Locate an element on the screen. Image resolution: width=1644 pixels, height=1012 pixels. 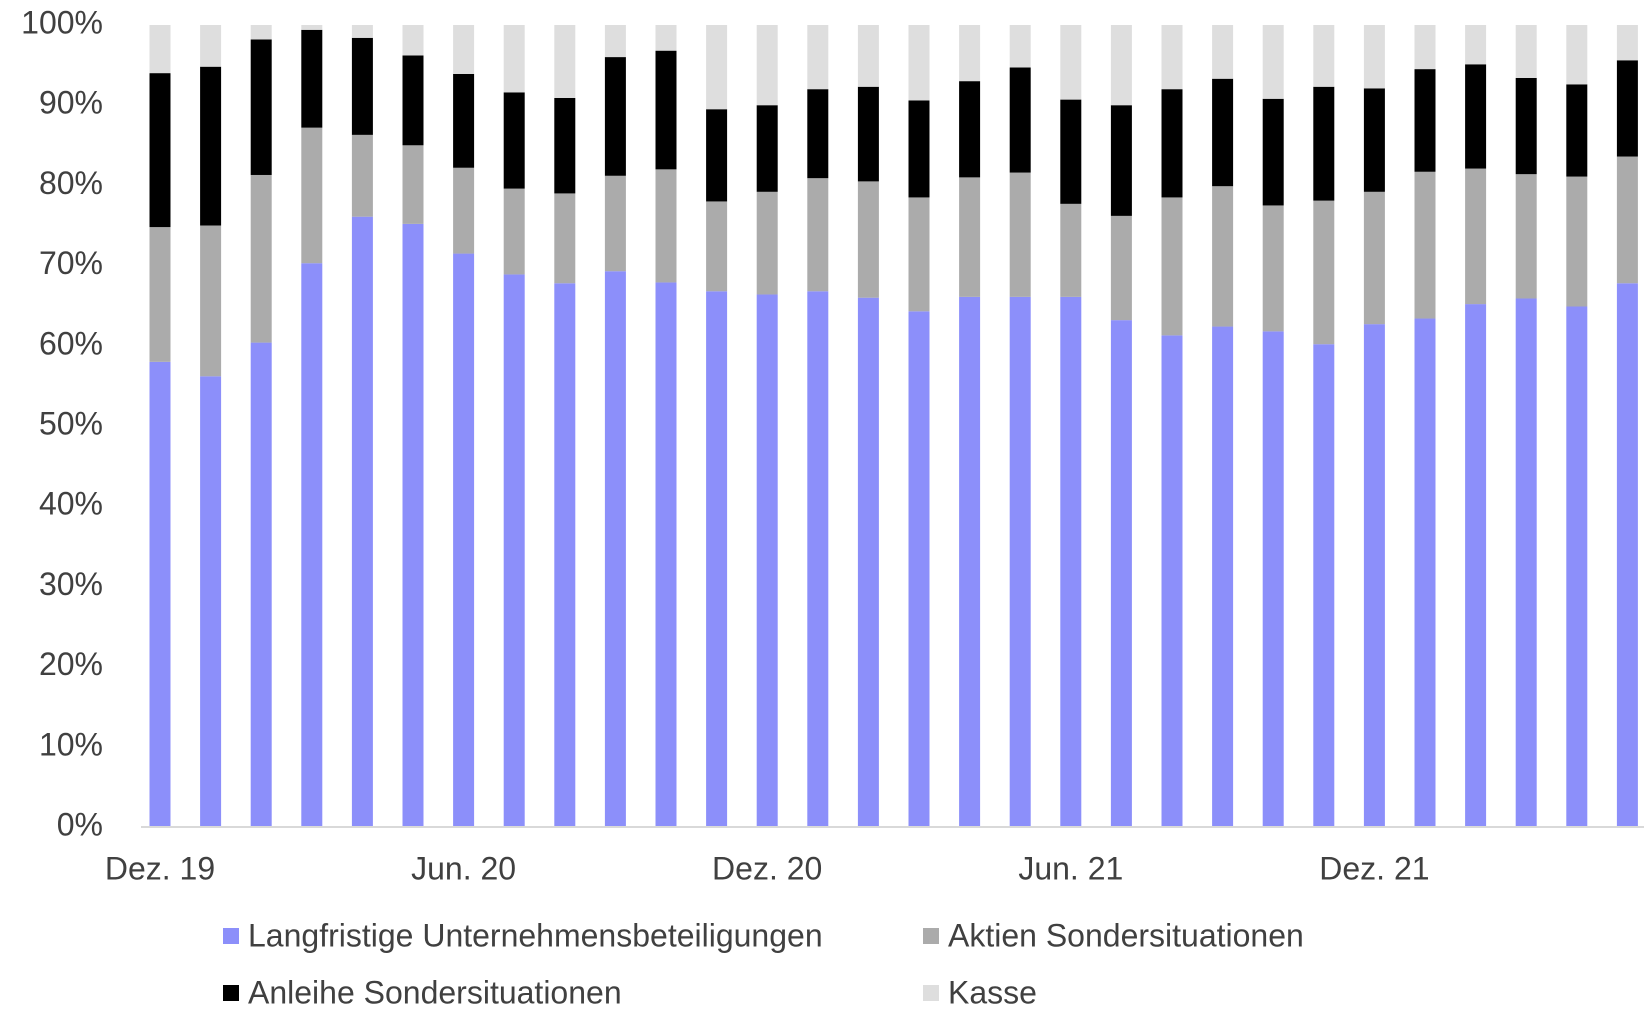
y-tick-label: 20% is located at coordinates (71, 664).